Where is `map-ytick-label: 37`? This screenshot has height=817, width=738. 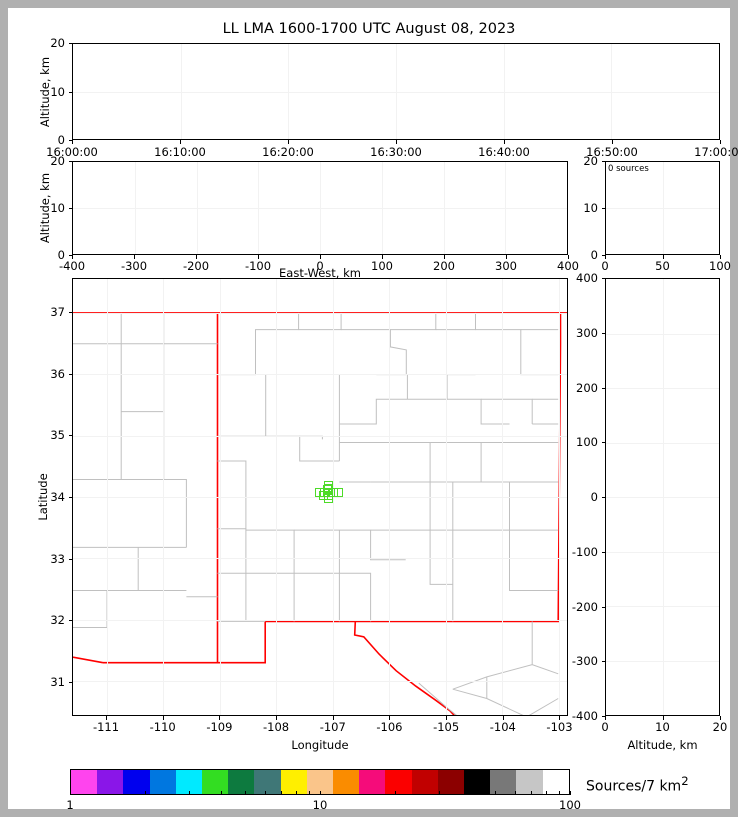 map-ytick-label: 37 is located at coordinates (57, 311).